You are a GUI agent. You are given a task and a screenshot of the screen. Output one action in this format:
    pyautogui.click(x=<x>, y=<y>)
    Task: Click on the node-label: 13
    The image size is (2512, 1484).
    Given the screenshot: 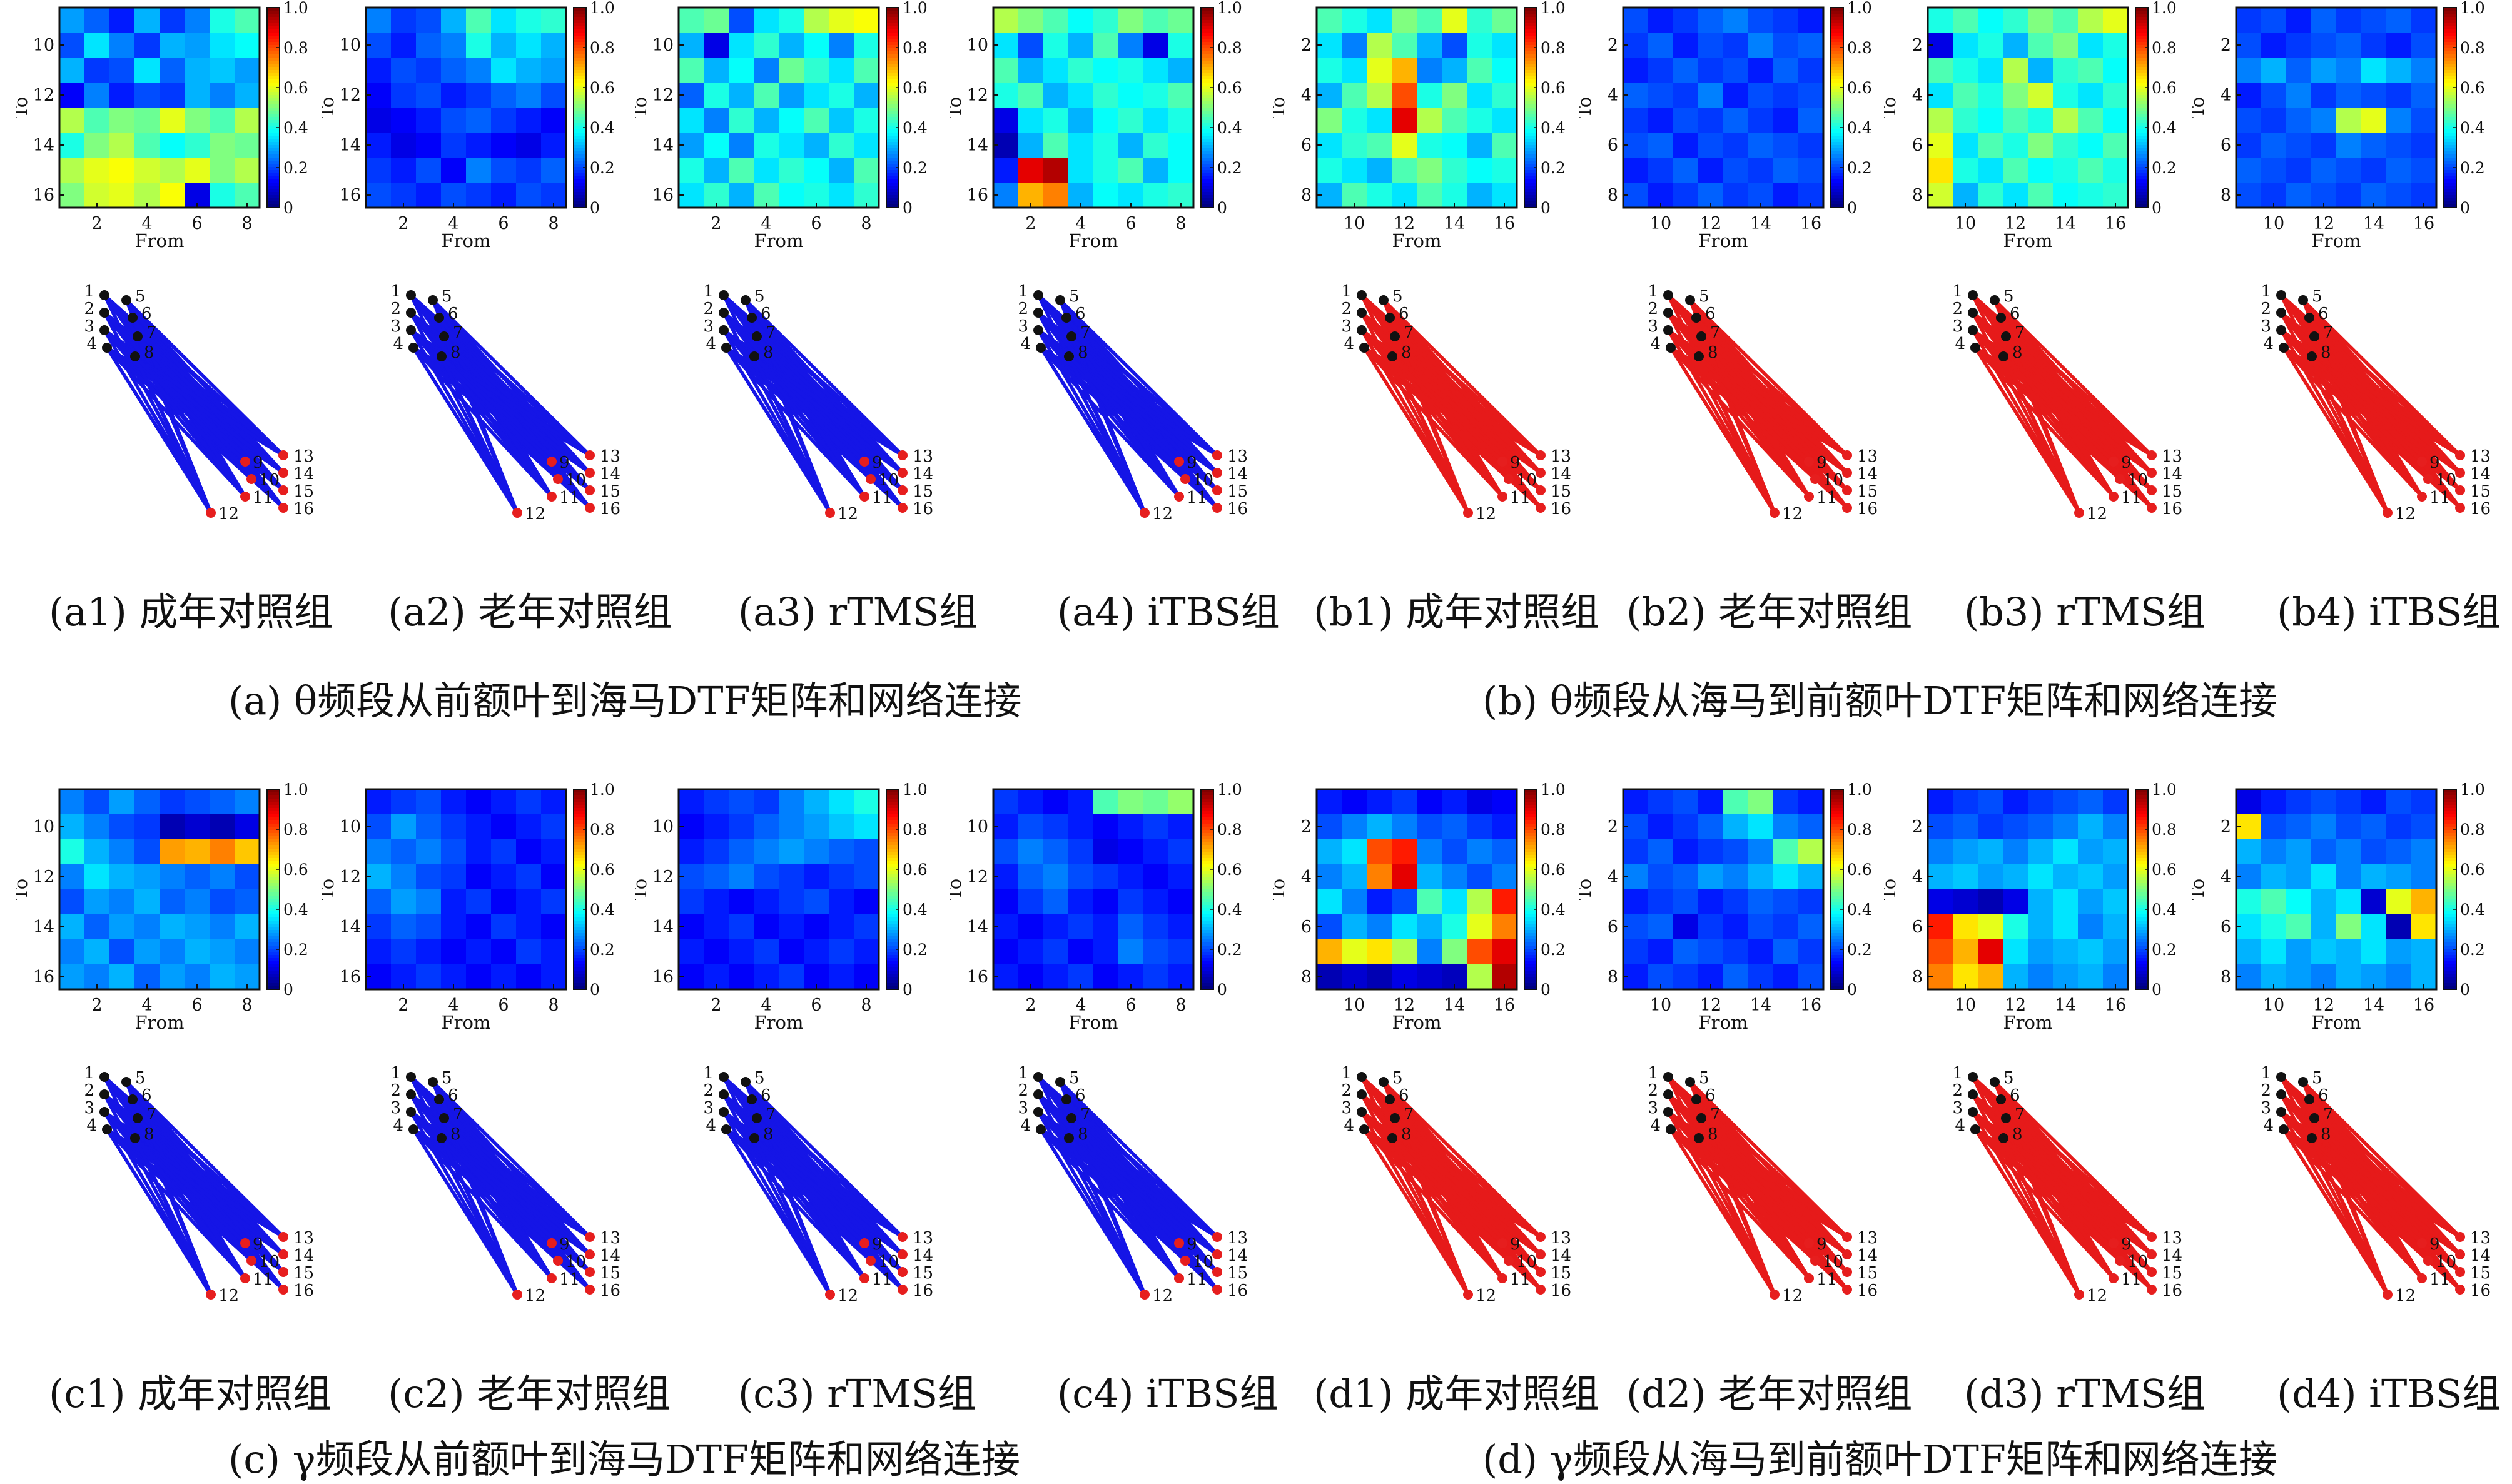 What is the action you would take?
    pyautogui.click(x=1868, y=1239)
    